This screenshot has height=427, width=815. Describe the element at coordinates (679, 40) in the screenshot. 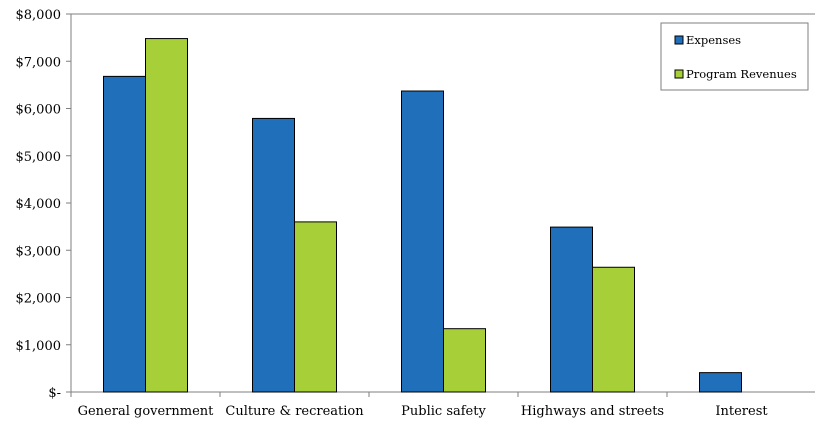

I see `legend-swatch-expenses` at that location.